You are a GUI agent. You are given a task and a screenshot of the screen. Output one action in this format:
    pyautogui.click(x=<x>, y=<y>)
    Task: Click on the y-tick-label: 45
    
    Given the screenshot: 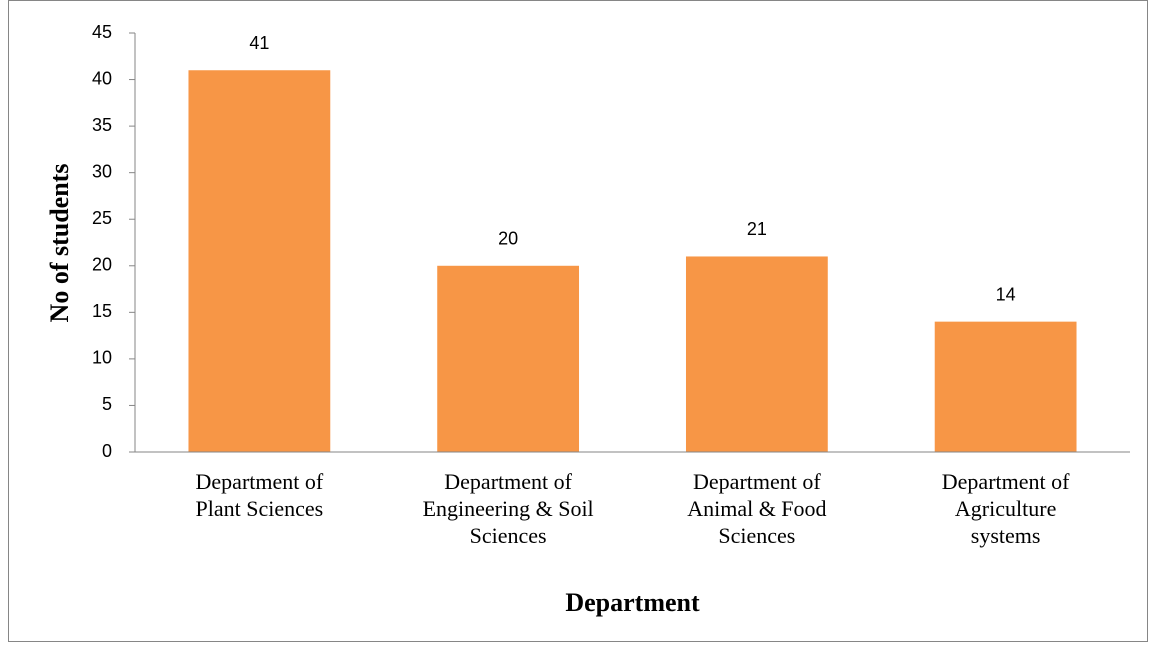 What is the action you would take?
    pyautogui.click(x=102, y=32)
    